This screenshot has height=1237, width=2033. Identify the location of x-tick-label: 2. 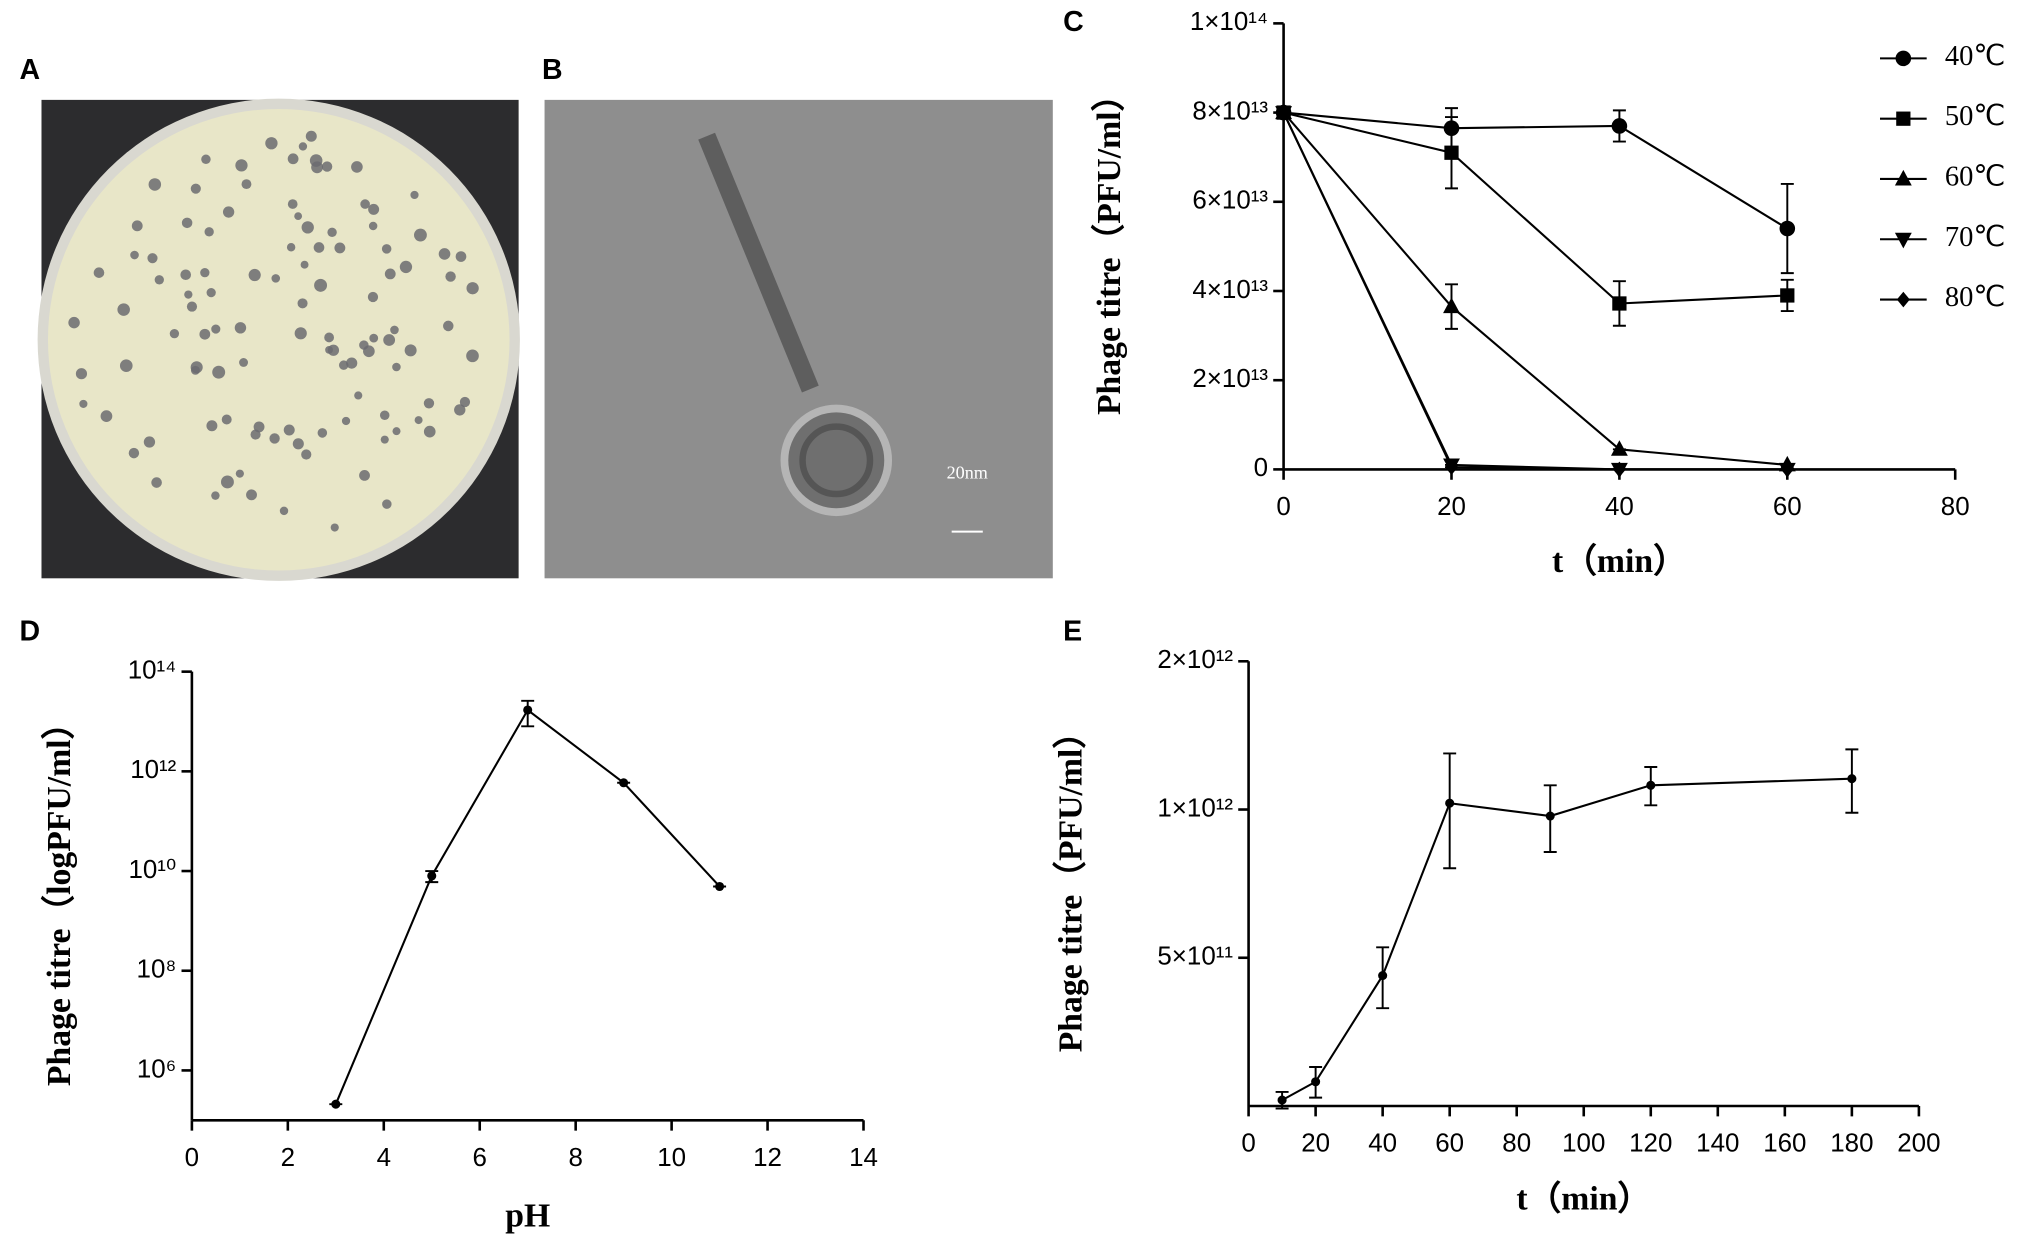
(288, 1158).